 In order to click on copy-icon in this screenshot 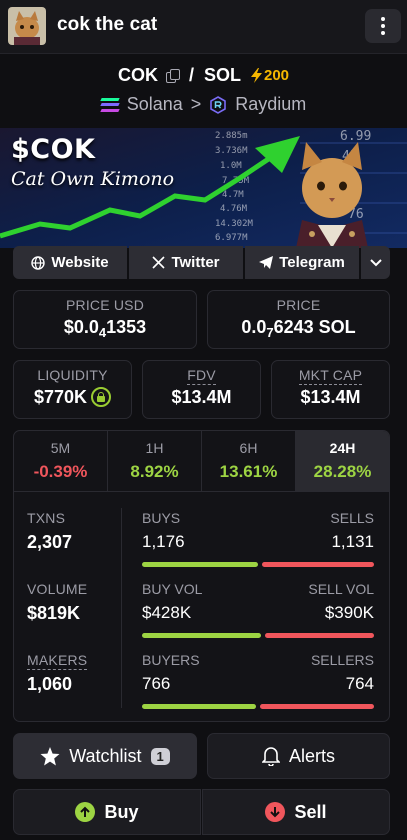, I will do `click(172, 76)`.